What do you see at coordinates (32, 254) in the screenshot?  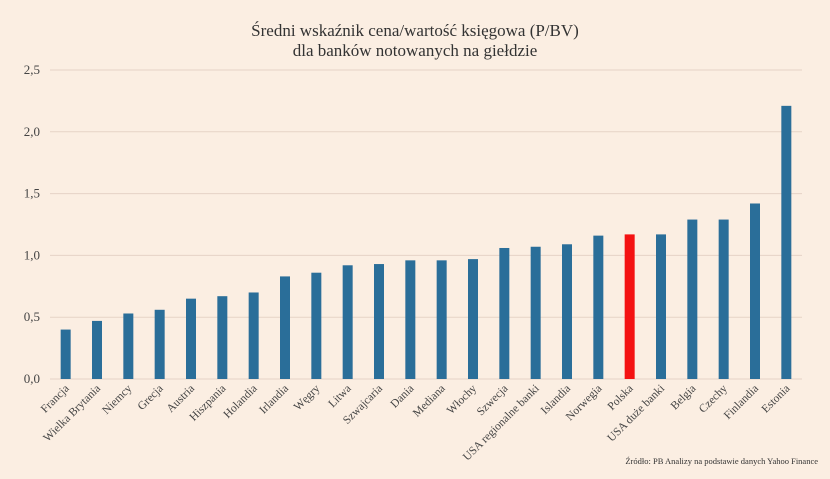 I see `y-tick-label: 1,0` at bounding box center [32, 254].